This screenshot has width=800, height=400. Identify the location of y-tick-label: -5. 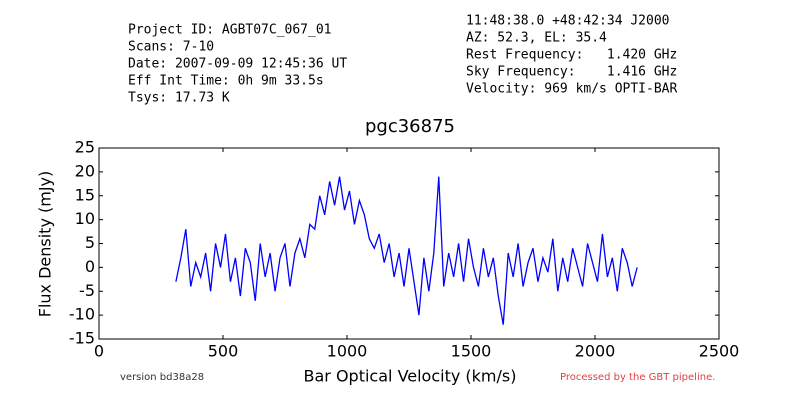
(87, 290).